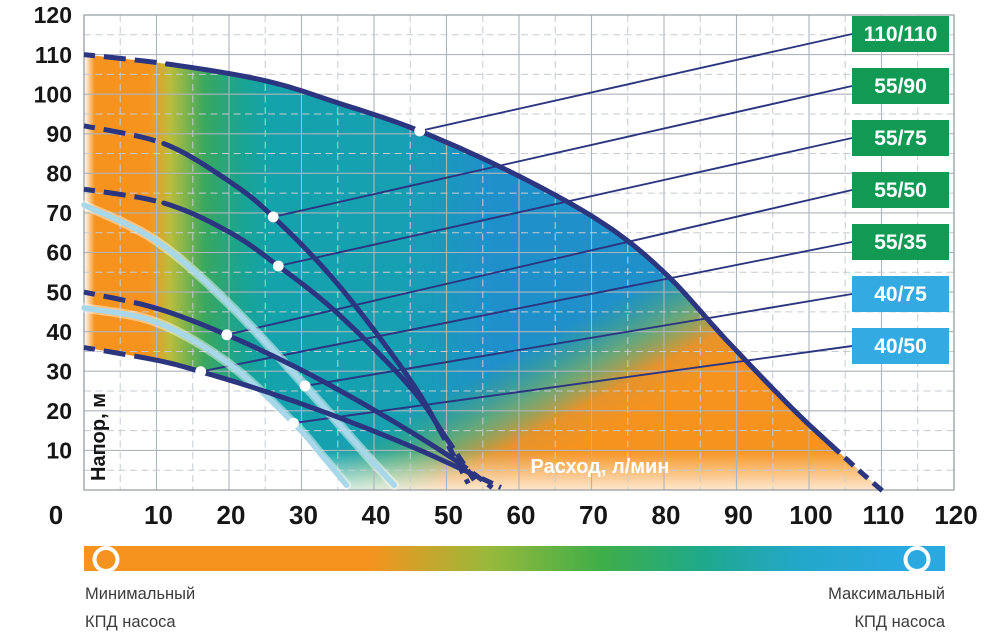 This screenshot has height=636, width=1000. What do you see at coordinates (900, 86) in the screenshot?
I see `svg-text: 55/90` at bounding box center [900, 86].